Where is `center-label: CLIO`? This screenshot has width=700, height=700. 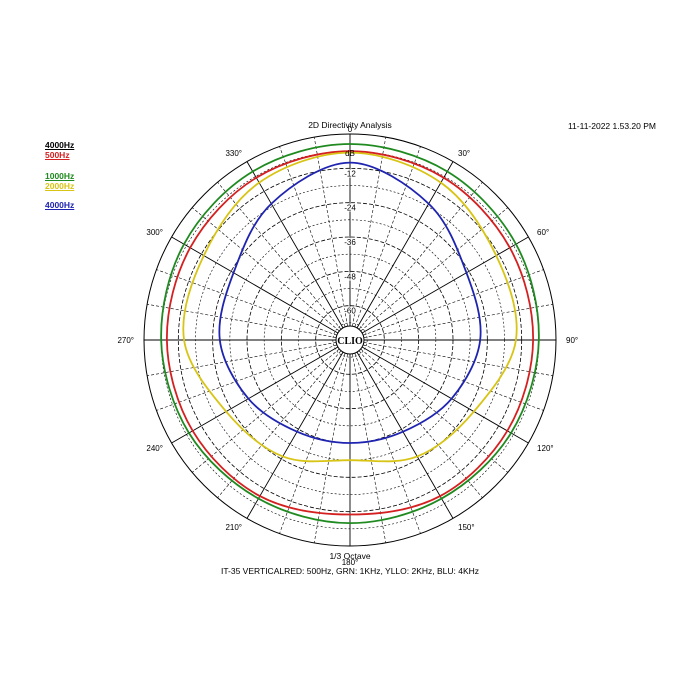 center-label: CLIO is located at coordinates (350, 341).